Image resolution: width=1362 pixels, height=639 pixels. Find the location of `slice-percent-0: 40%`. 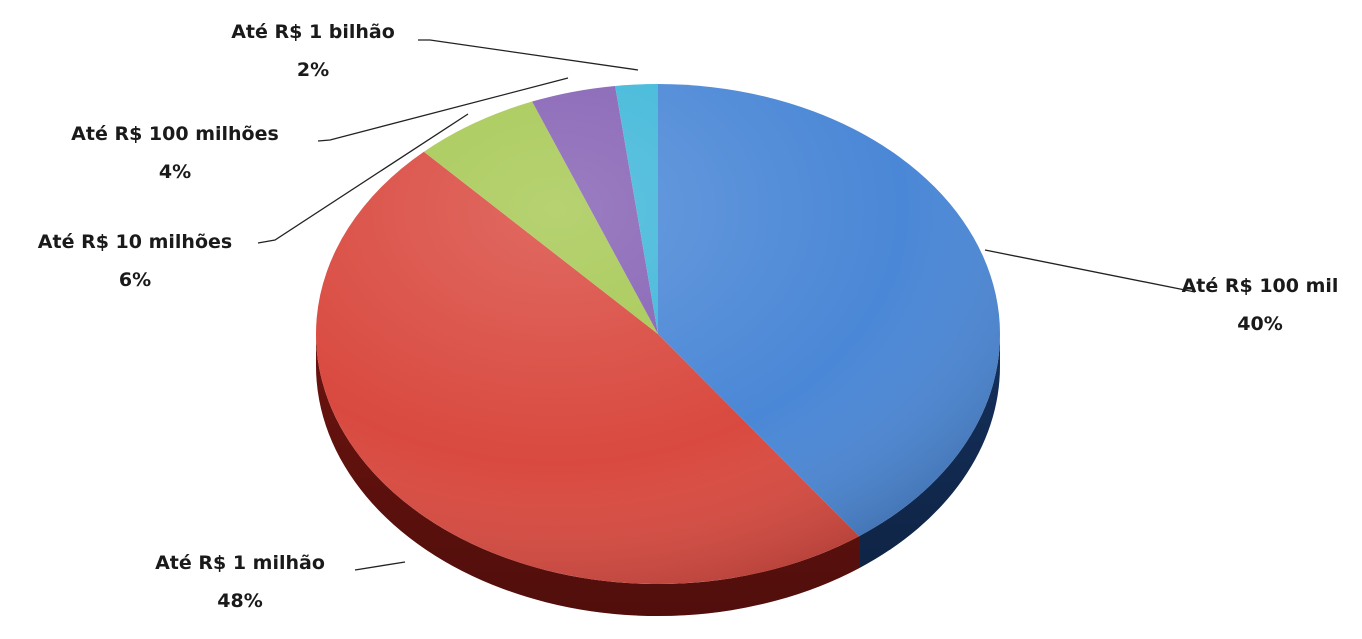

slice-percent-0: 40% is located at coordinates (1259, 324).